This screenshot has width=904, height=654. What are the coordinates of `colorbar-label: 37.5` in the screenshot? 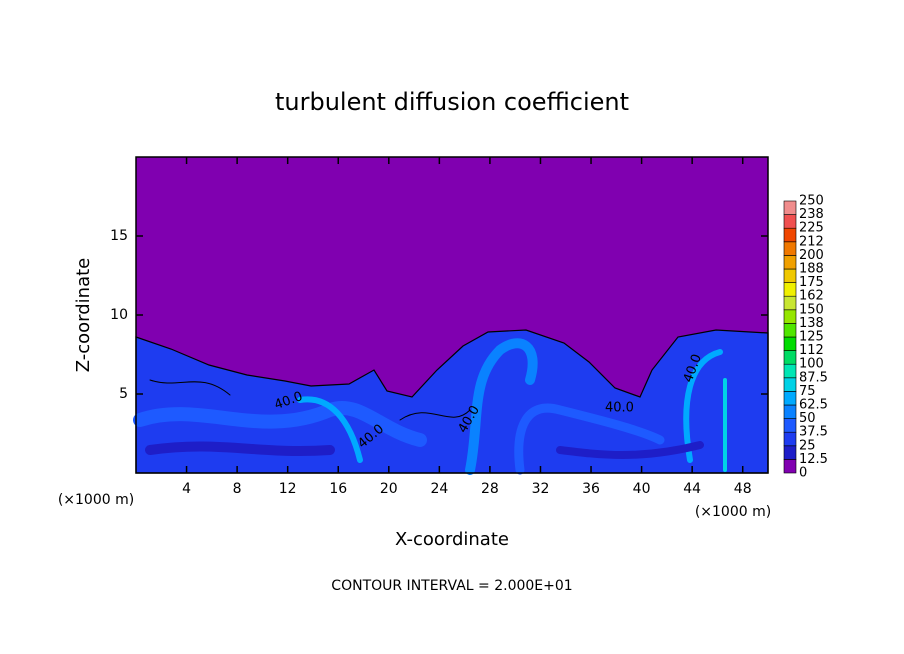 It's located at (813, 432).